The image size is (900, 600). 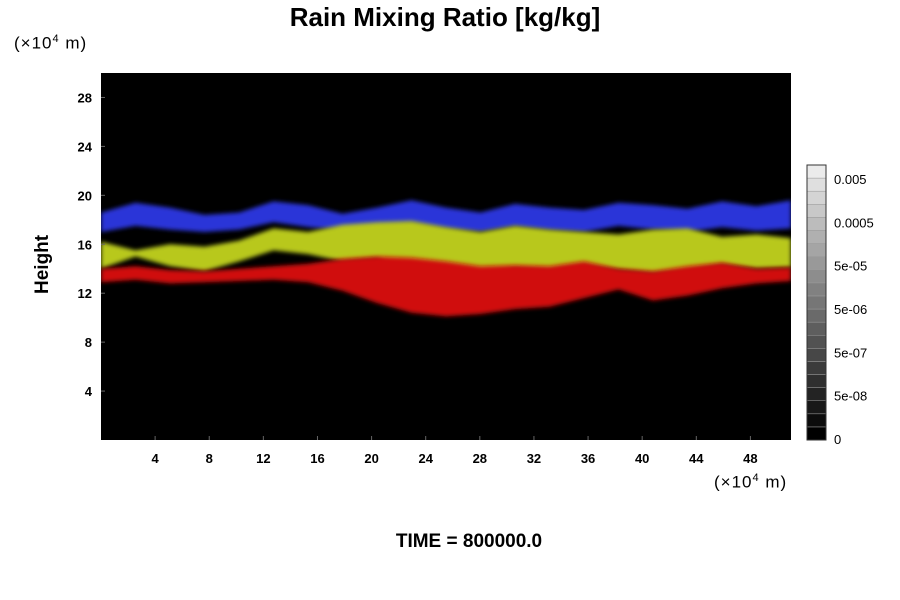 What do you see at coordinates (85, 97) in the screenshot?
I see `y-tick-label: 28` at bounding box center [85, 97].